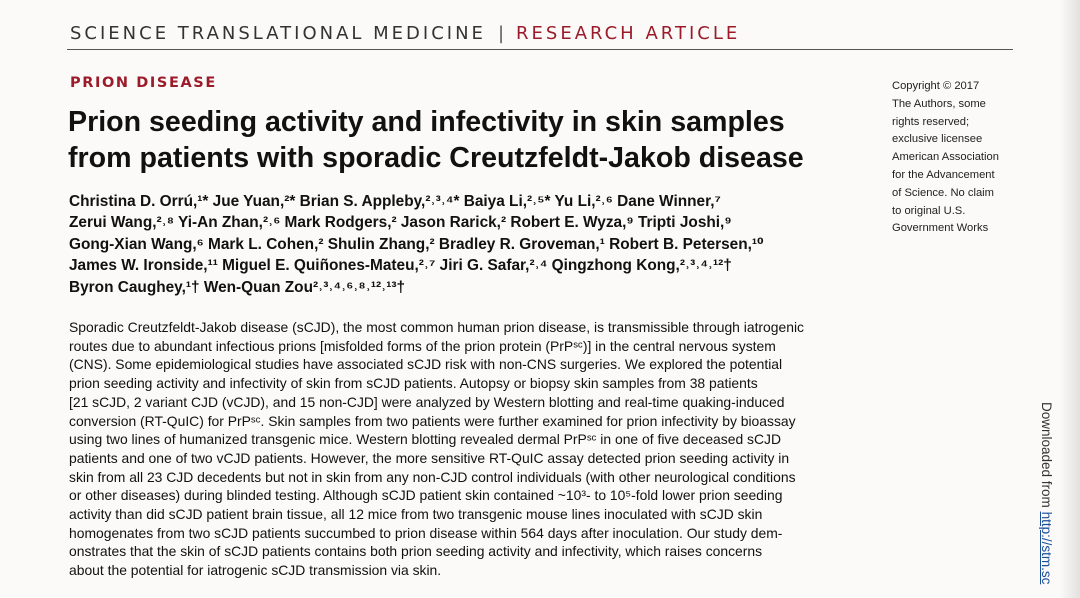 The height and width of the screenshot is (598, 1080). Describe the element at coordinates (1046, 457) in the screenshot. I see `download-text: Downloaded from` at that location.